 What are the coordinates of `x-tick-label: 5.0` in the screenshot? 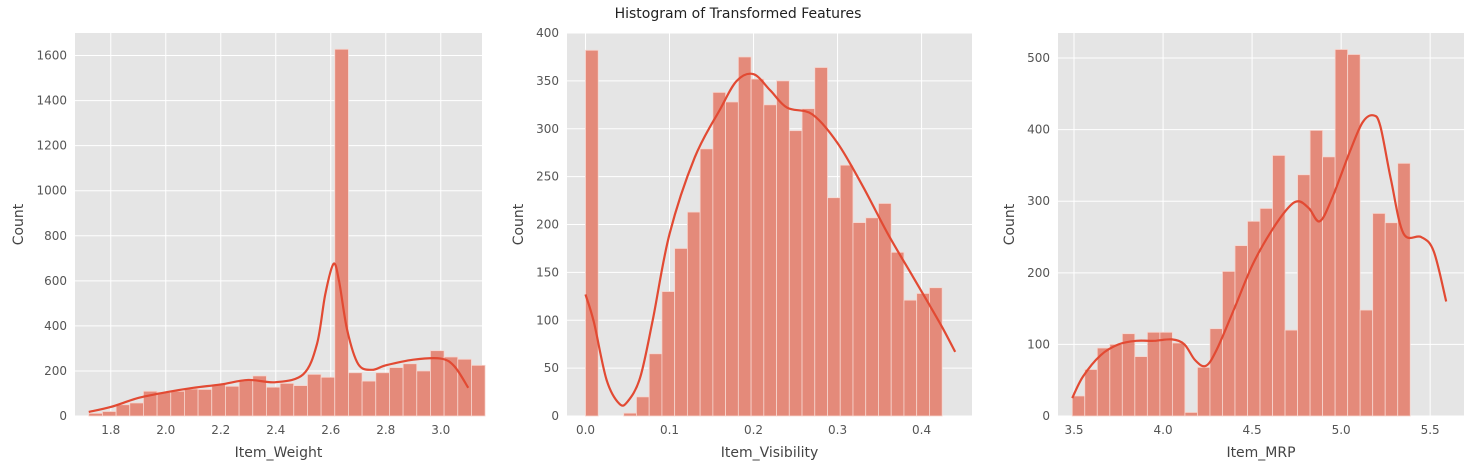 It's located at (1341, 430).